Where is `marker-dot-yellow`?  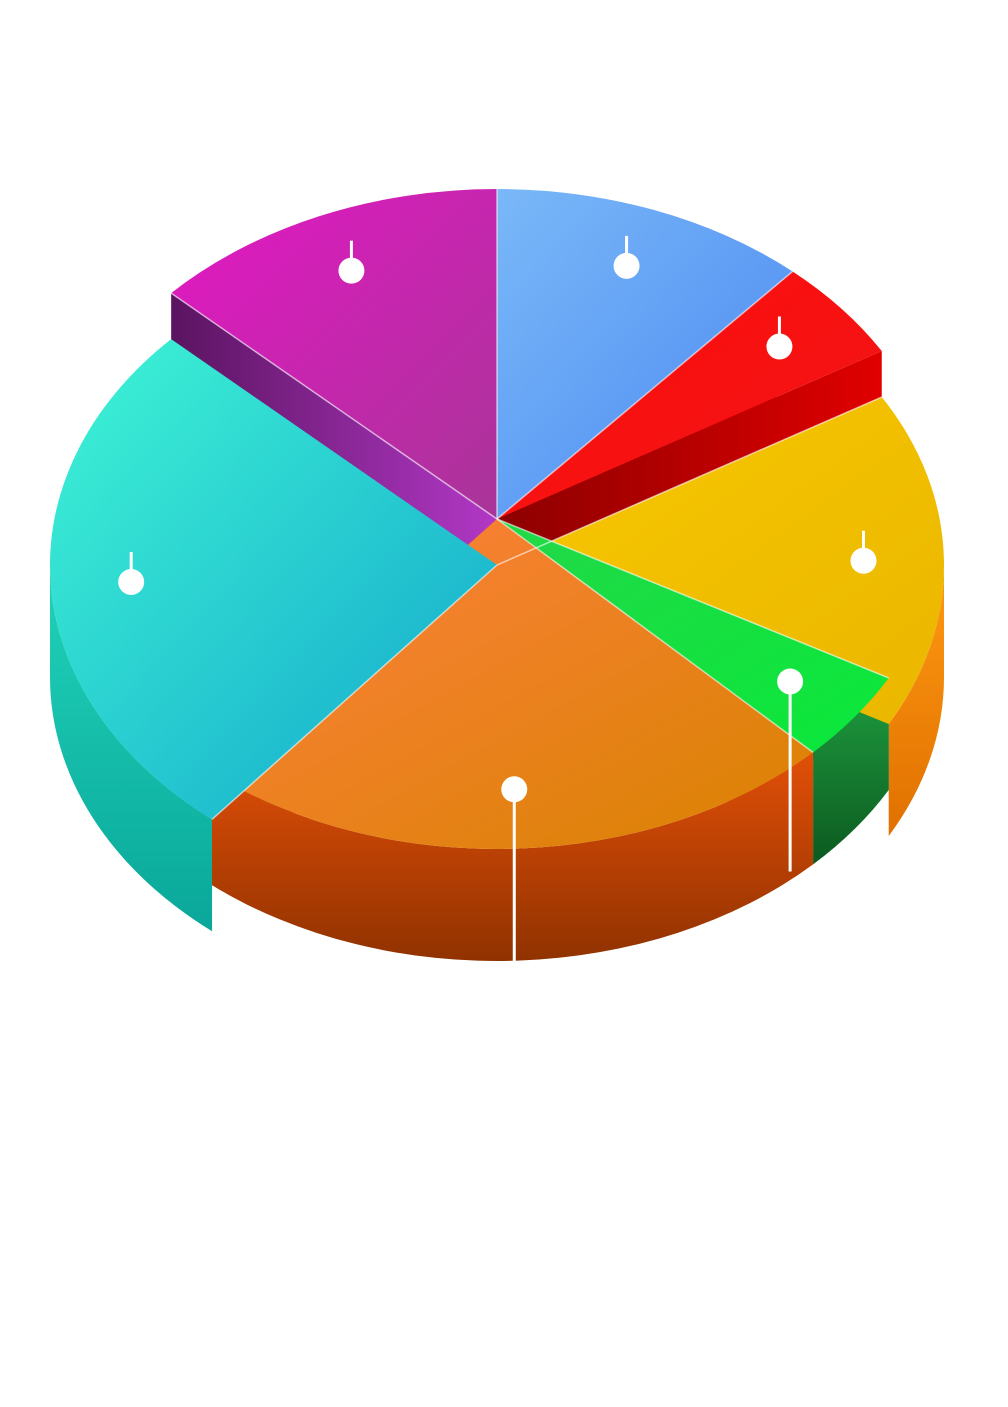
marker-dot-yellow is located at coordinates (863, 560).